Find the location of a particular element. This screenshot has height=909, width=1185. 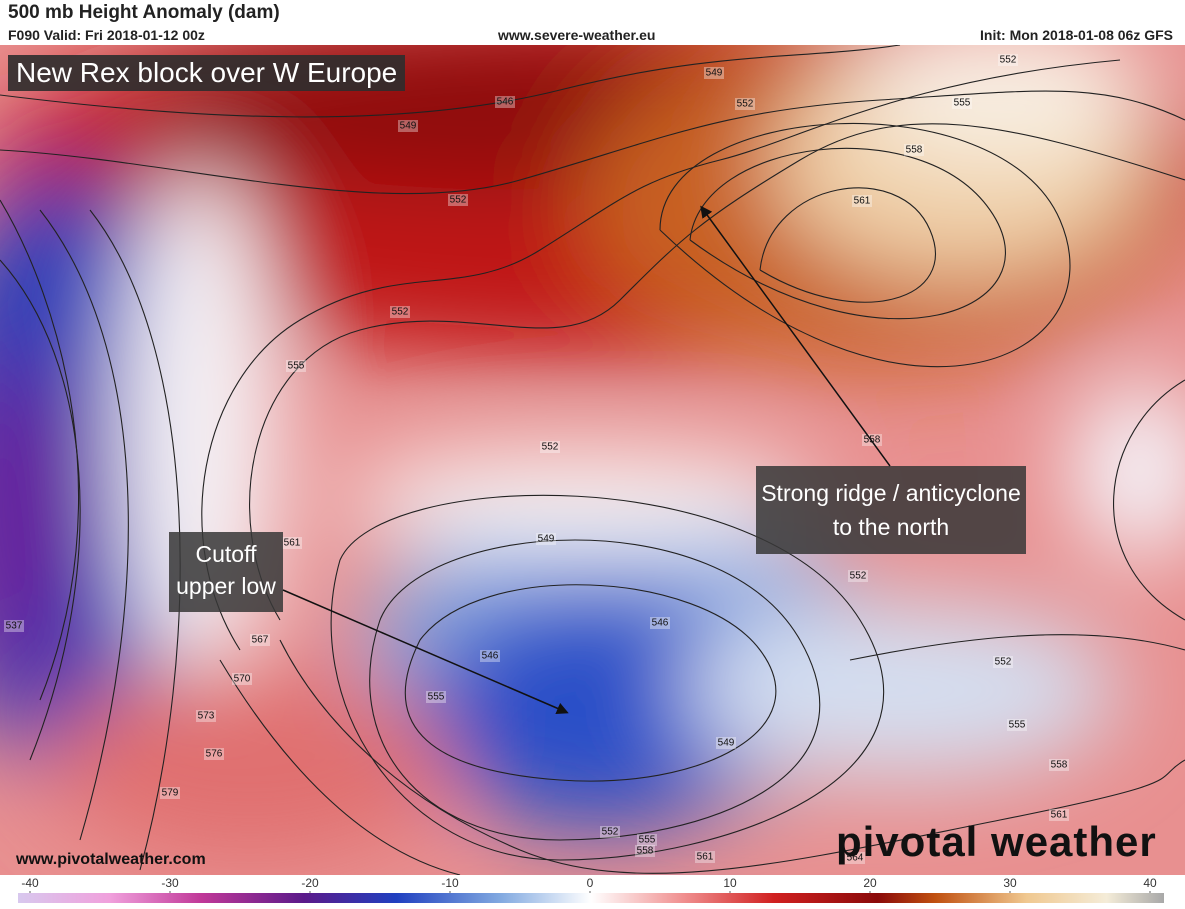

contour-label: 576 is located at coordinates (214, 754).